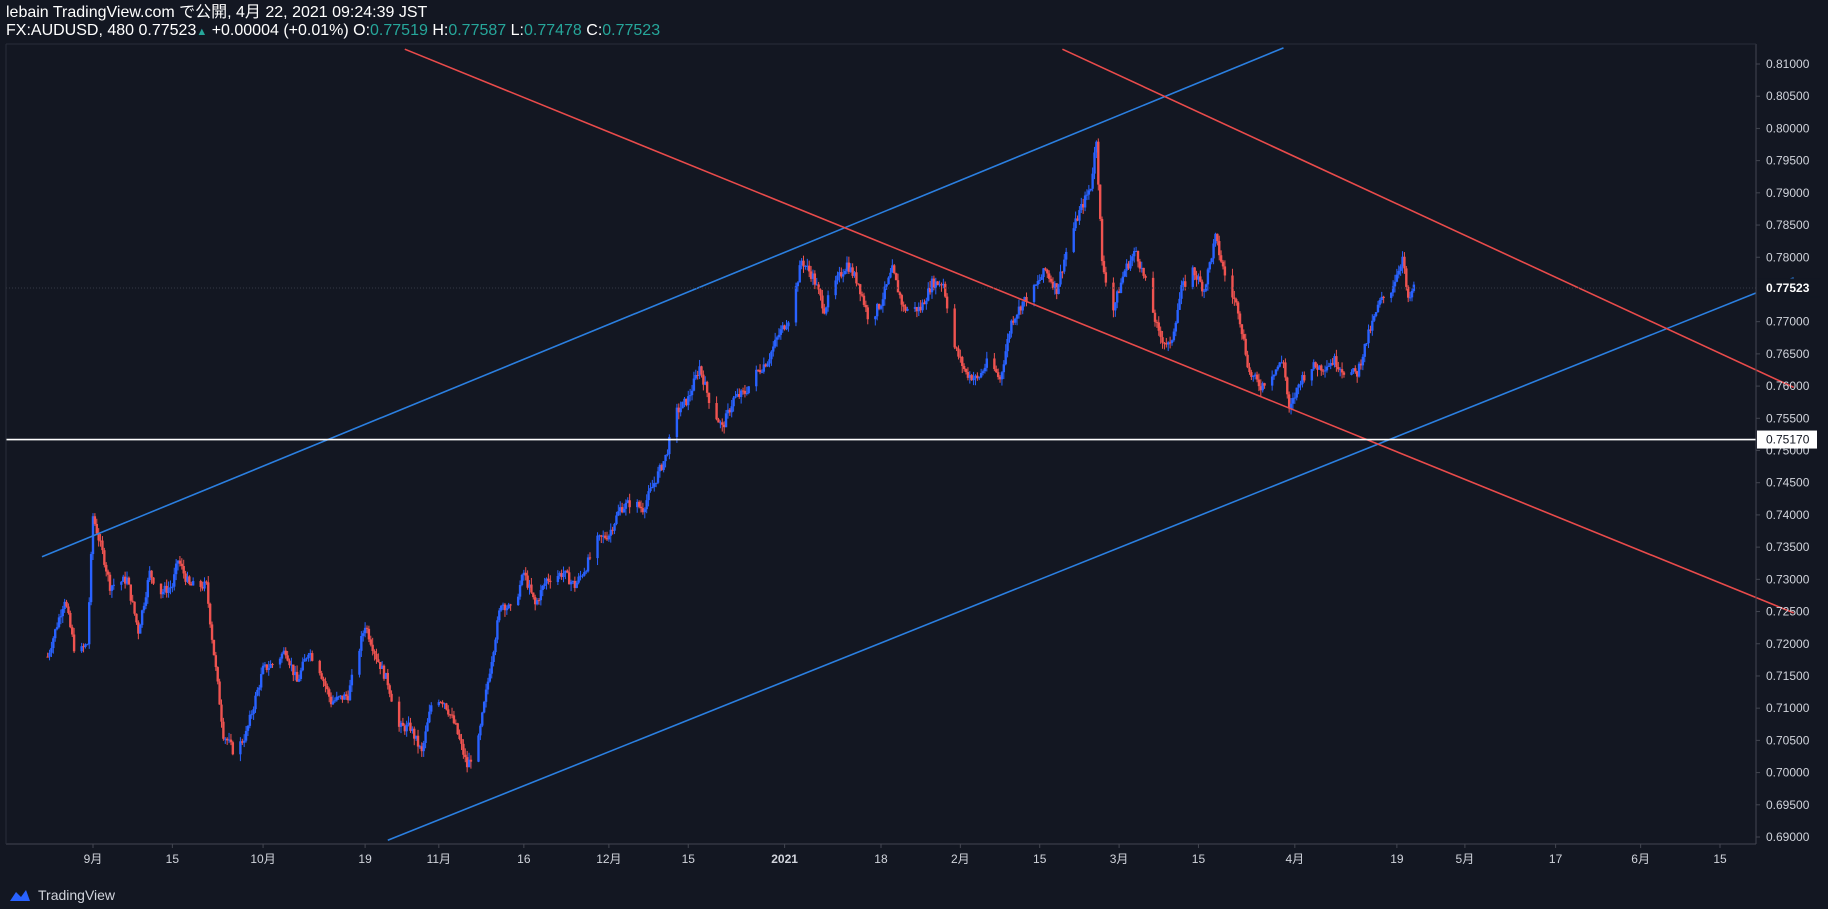  What do you see at coordinates (1788, 612) in the screenshot?
I see `y-tick-label: 0.72500` at bounding box center [1788, 612].